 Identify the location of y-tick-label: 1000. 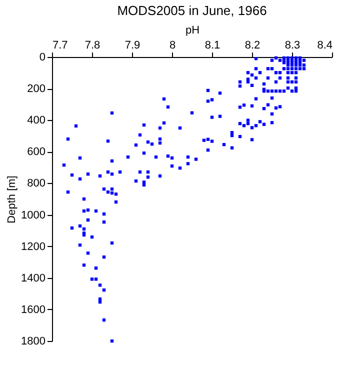
(33, 215).